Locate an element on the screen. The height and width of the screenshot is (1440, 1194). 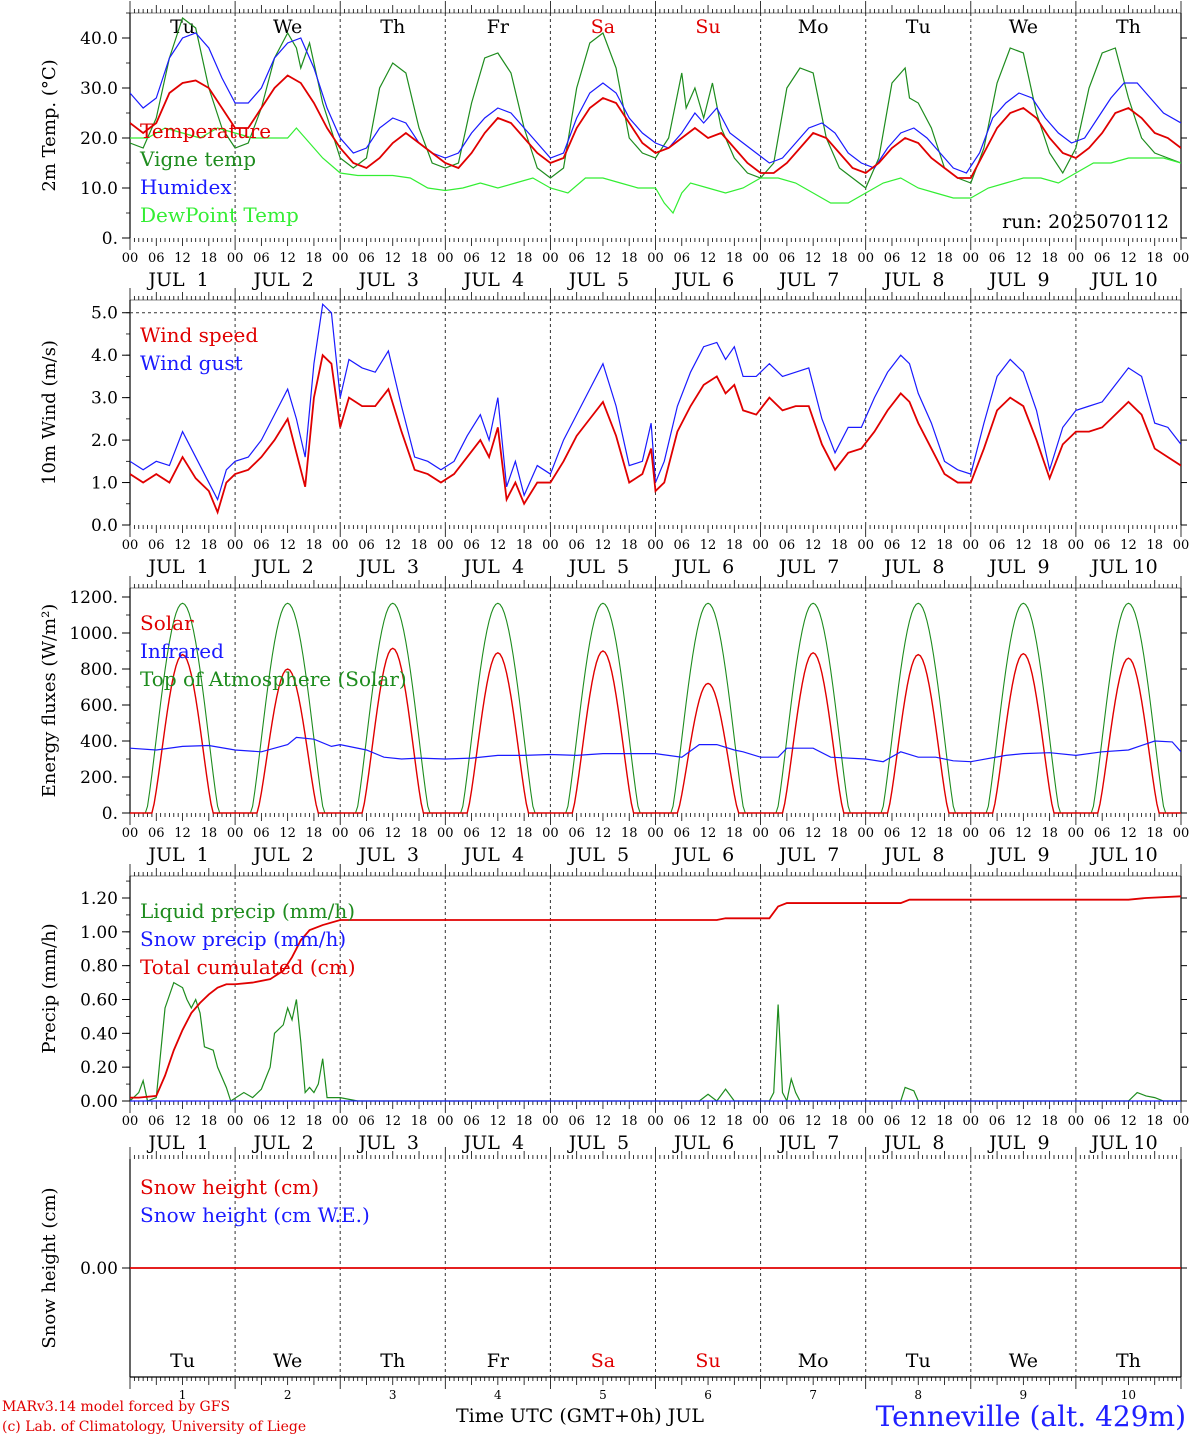
day-of-week-label: Su is located at coordinates (707, 1361).